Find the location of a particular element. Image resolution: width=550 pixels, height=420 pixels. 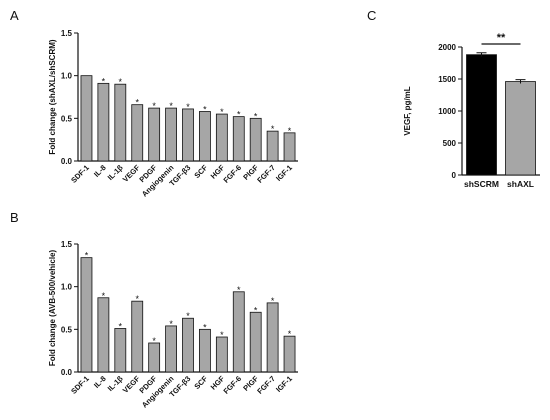

panel-label-b: B is located at coordinates (14, 217).